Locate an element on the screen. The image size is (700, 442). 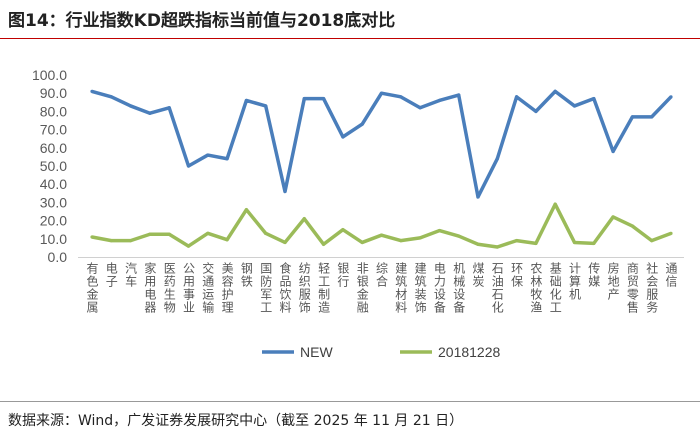
x-tick-label: 房地产 is located at coordinates (613, 281).